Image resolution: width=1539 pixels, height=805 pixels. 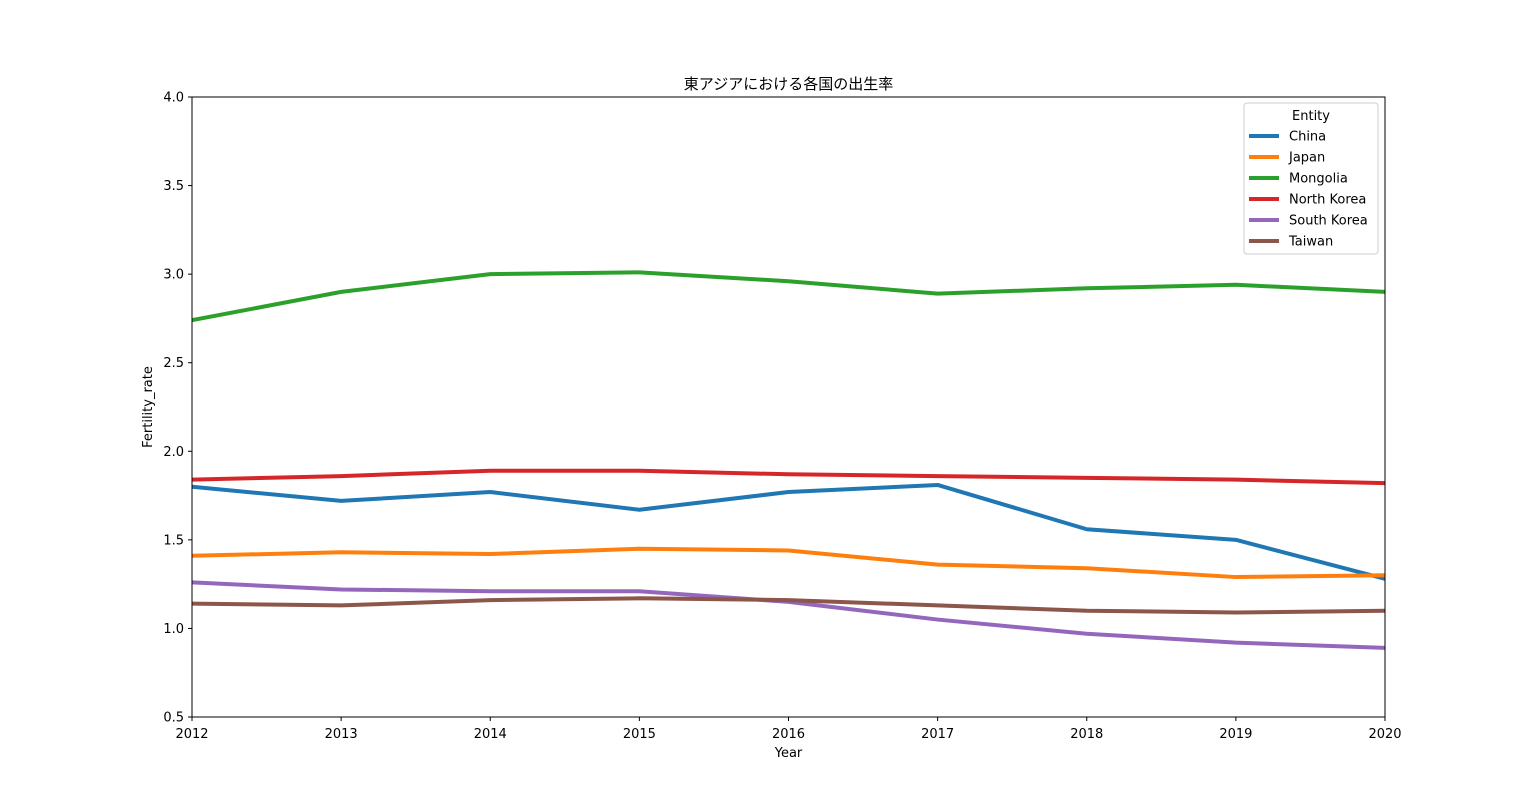 I want to click on x-axis-label: Year, so click(x=788, y=753).